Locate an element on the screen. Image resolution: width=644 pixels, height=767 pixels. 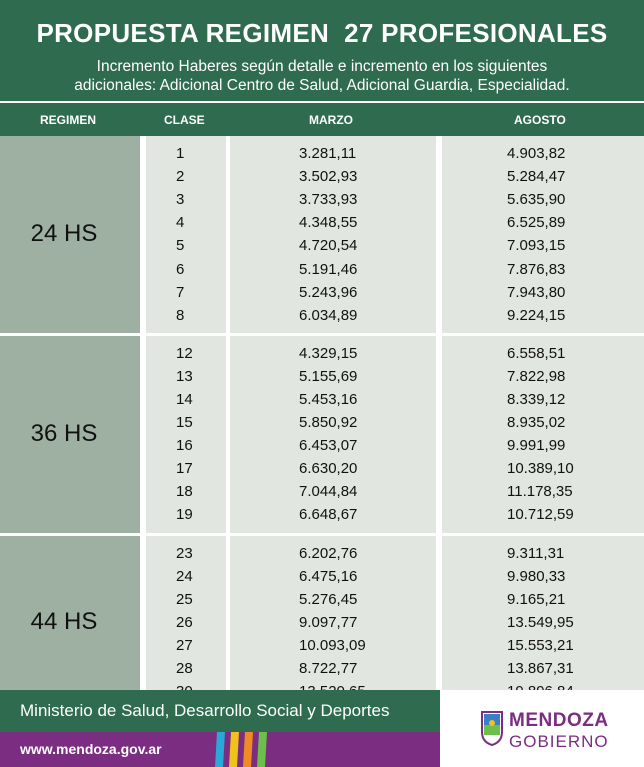
marzo-cell: 3.281,11 is located at coordinates (328, 153).